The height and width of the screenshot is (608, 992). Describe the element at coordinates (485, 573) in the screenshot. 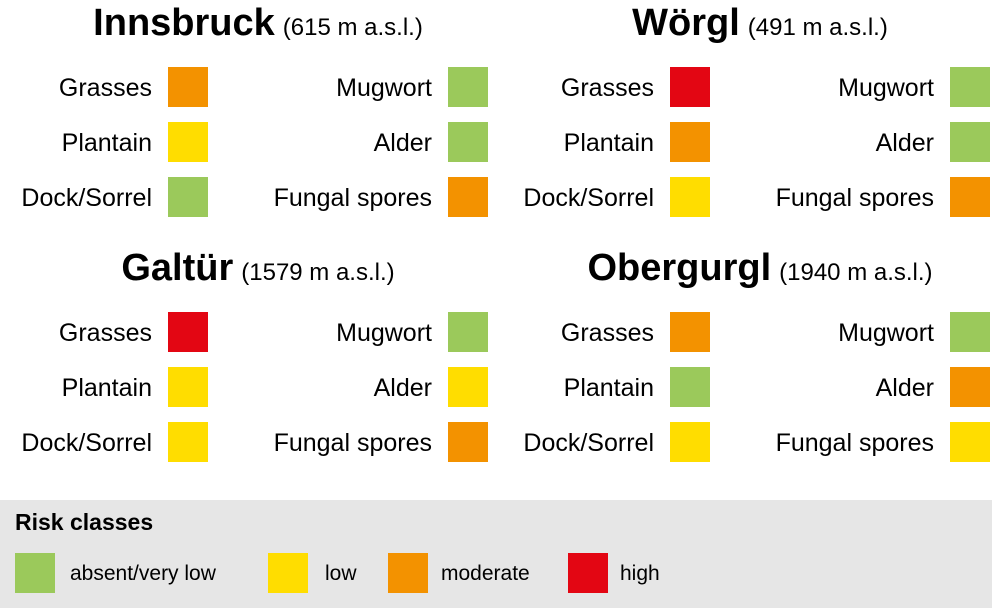

I see `legend-label: moderate` at that location.